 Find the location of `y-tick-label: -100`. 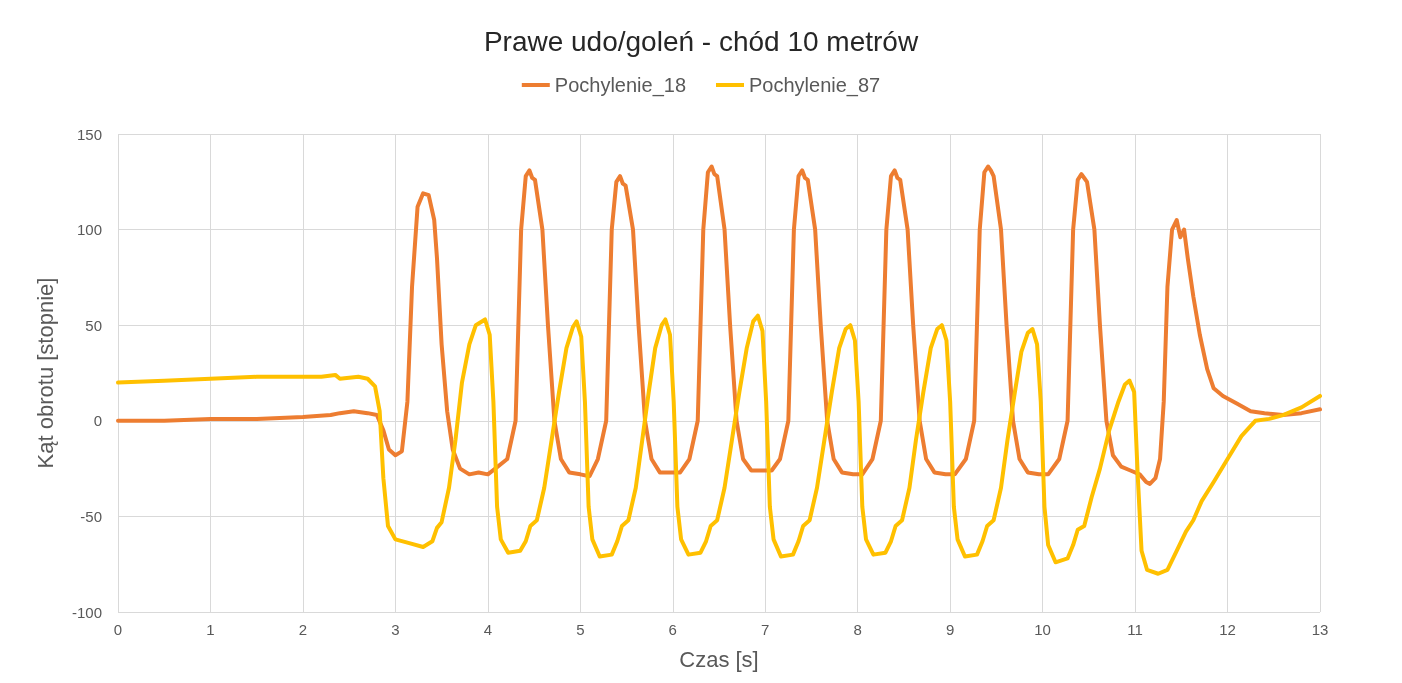

y-tick-label: -100 is located at coordinates (86, 612).